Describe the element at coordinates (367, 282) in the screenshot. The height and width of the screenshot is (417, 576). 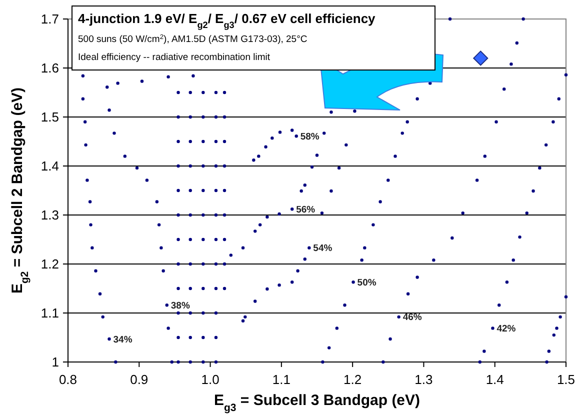
I see `annotation: 50%` at that location.